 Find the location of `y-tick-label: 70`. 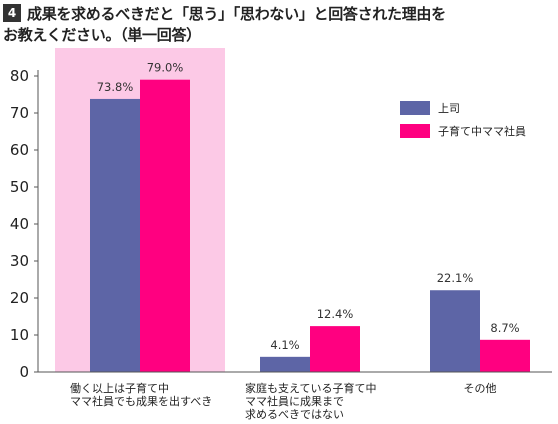

y-tick-label: 70 is located at coordinates (19, 113).